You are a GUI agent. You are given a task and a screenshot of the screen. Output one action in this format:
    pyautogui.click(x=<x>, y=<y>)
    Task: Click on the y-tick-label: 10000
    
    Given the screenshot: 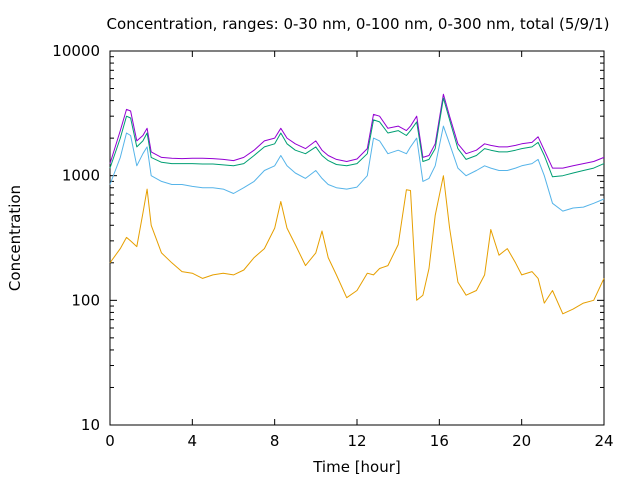 What is the action you would take?
    pyautogui.click(x=76, y=51)
    